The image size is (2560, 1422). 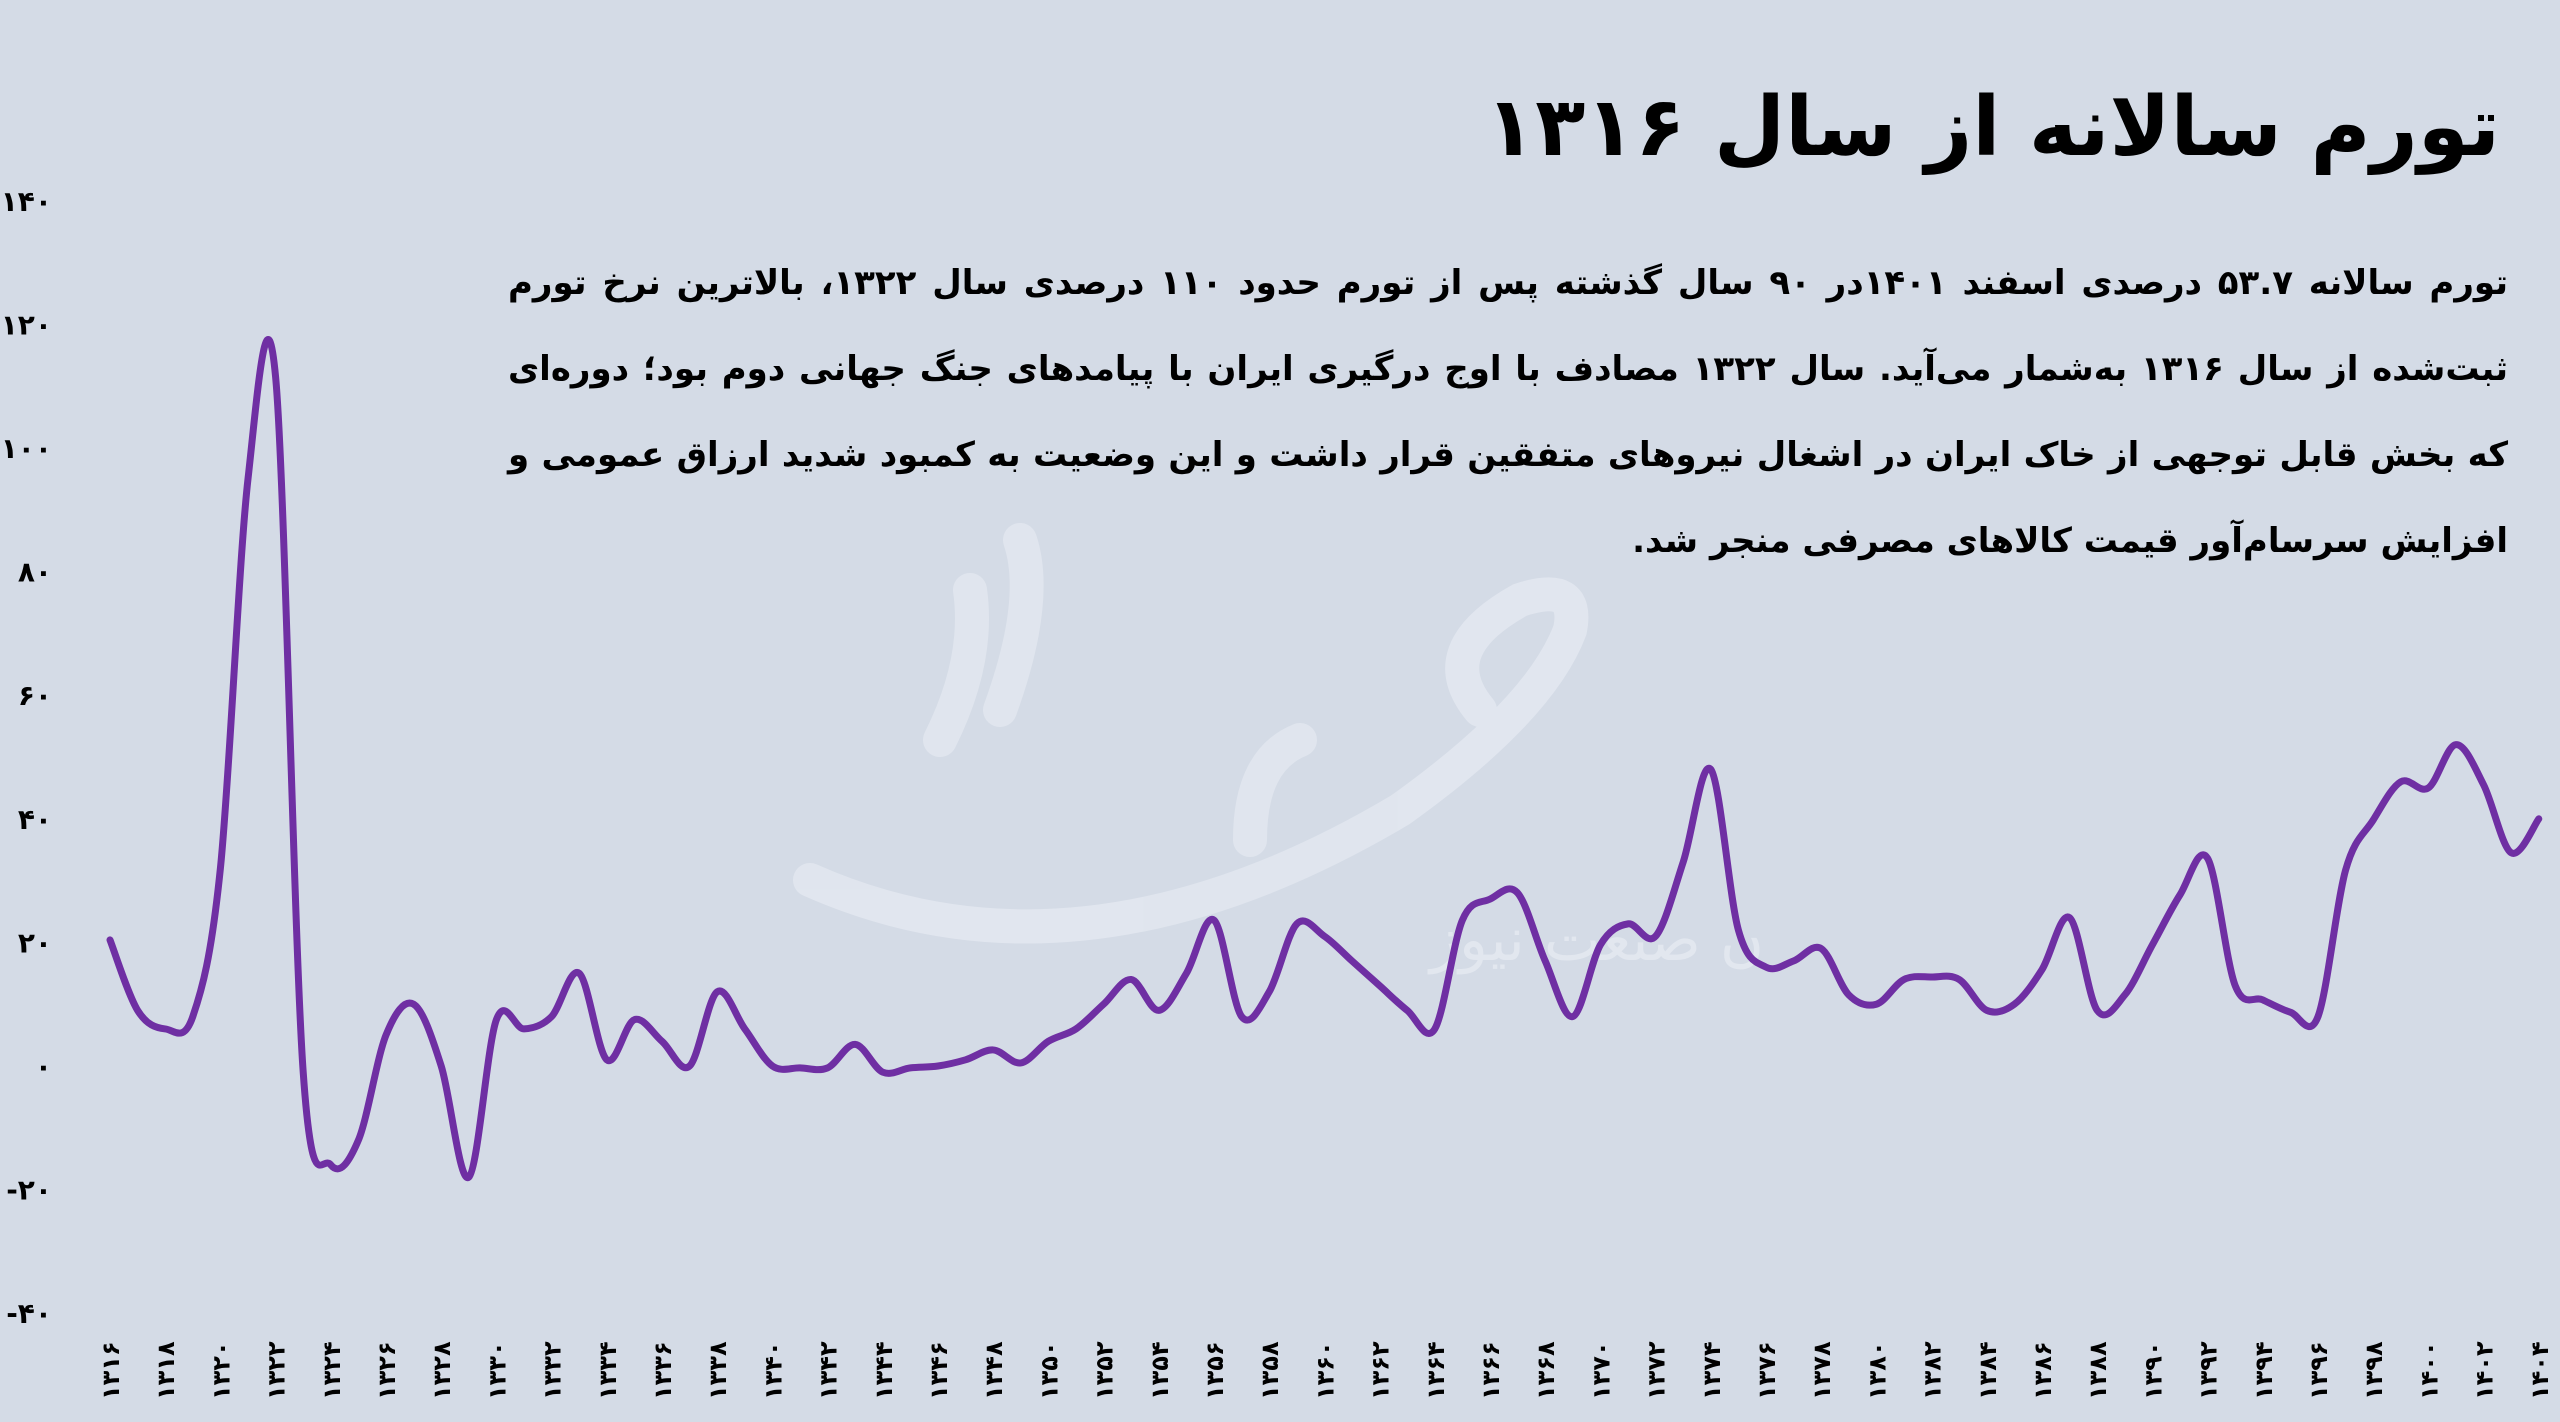 What do you see at coordinates (994, 1370) in the screenshot?
I see `x-tick-label: ۱۳۴۸` at bounding box center [994, 1370].